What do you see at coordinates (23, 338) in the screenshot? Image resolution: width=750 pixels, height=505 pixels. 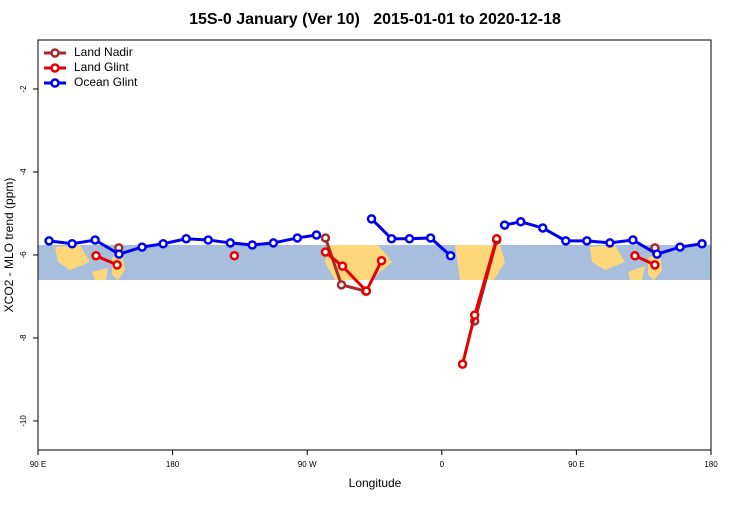 I see `y-tick-label: -8` at bounding box center [23, 338].